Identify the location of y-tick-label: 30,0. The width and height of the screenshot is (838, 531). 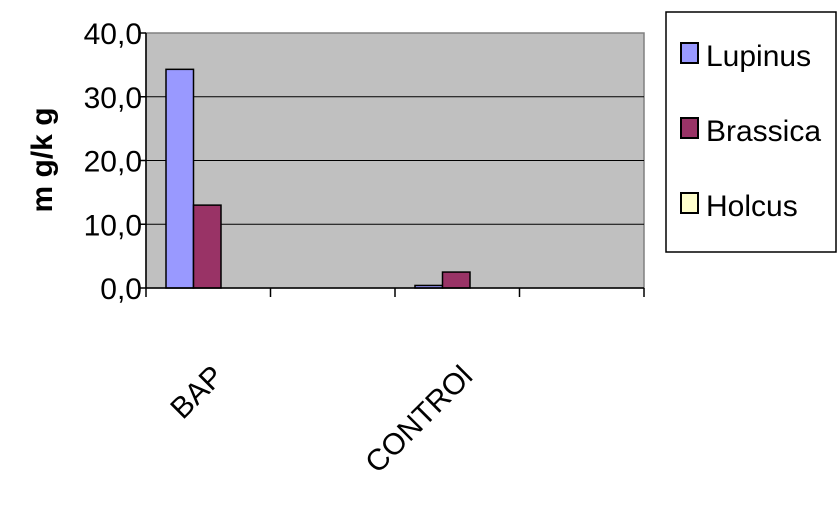
(113, 98).